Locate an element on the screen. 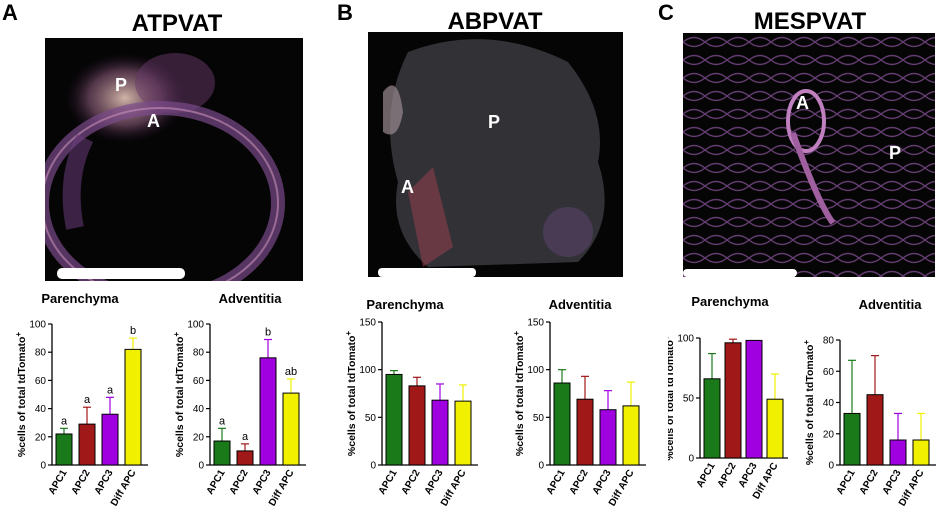  panel-title-b: ABPVAT is located at coordinates (495, 21).